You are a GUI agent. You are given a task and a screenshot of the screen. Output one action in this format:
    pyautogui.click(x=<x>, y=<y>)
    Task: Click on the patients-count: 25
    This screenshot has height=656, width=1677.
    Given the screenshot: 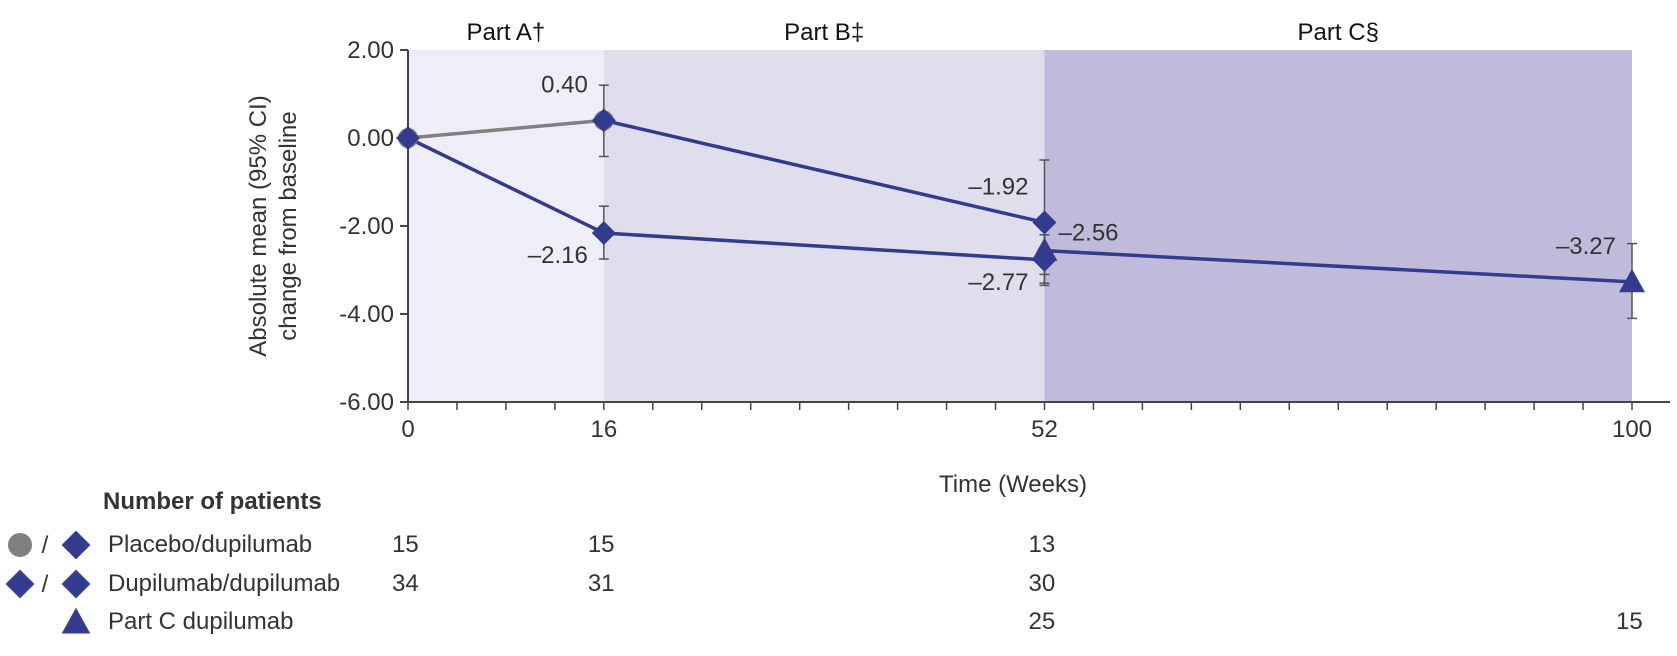 What is the action you would take?
    pyautogui.click(x=1042, y=621)
    